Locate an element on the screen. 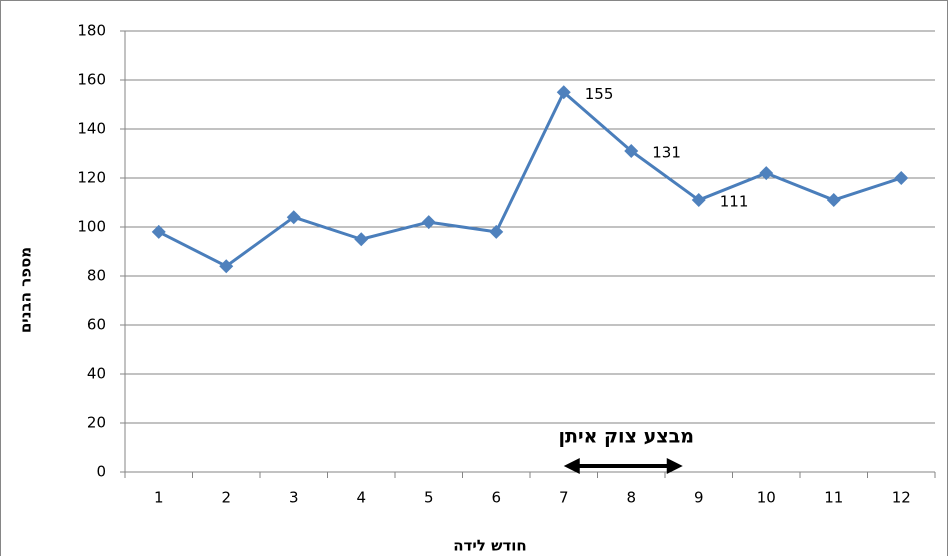 This screenshot has width=948, height=556. x-tick-label: 8 is located at coordinates (631, 498).